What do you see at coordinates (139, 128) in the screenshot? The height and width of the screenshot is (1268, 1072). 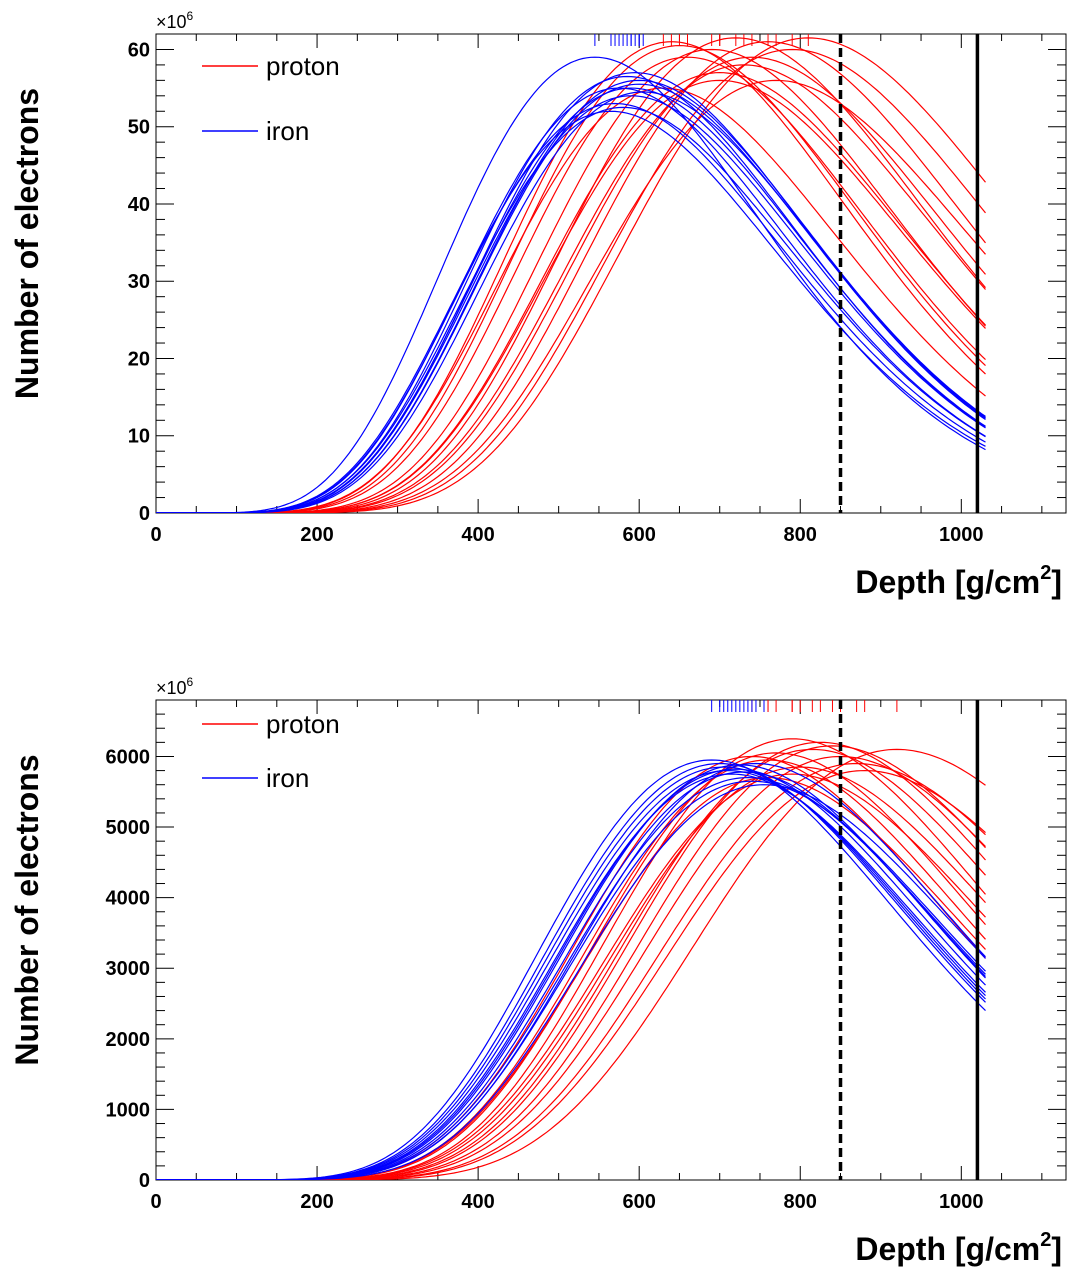 I see `chart1-y-tick-label: 50` at bounding box center [139, 128].